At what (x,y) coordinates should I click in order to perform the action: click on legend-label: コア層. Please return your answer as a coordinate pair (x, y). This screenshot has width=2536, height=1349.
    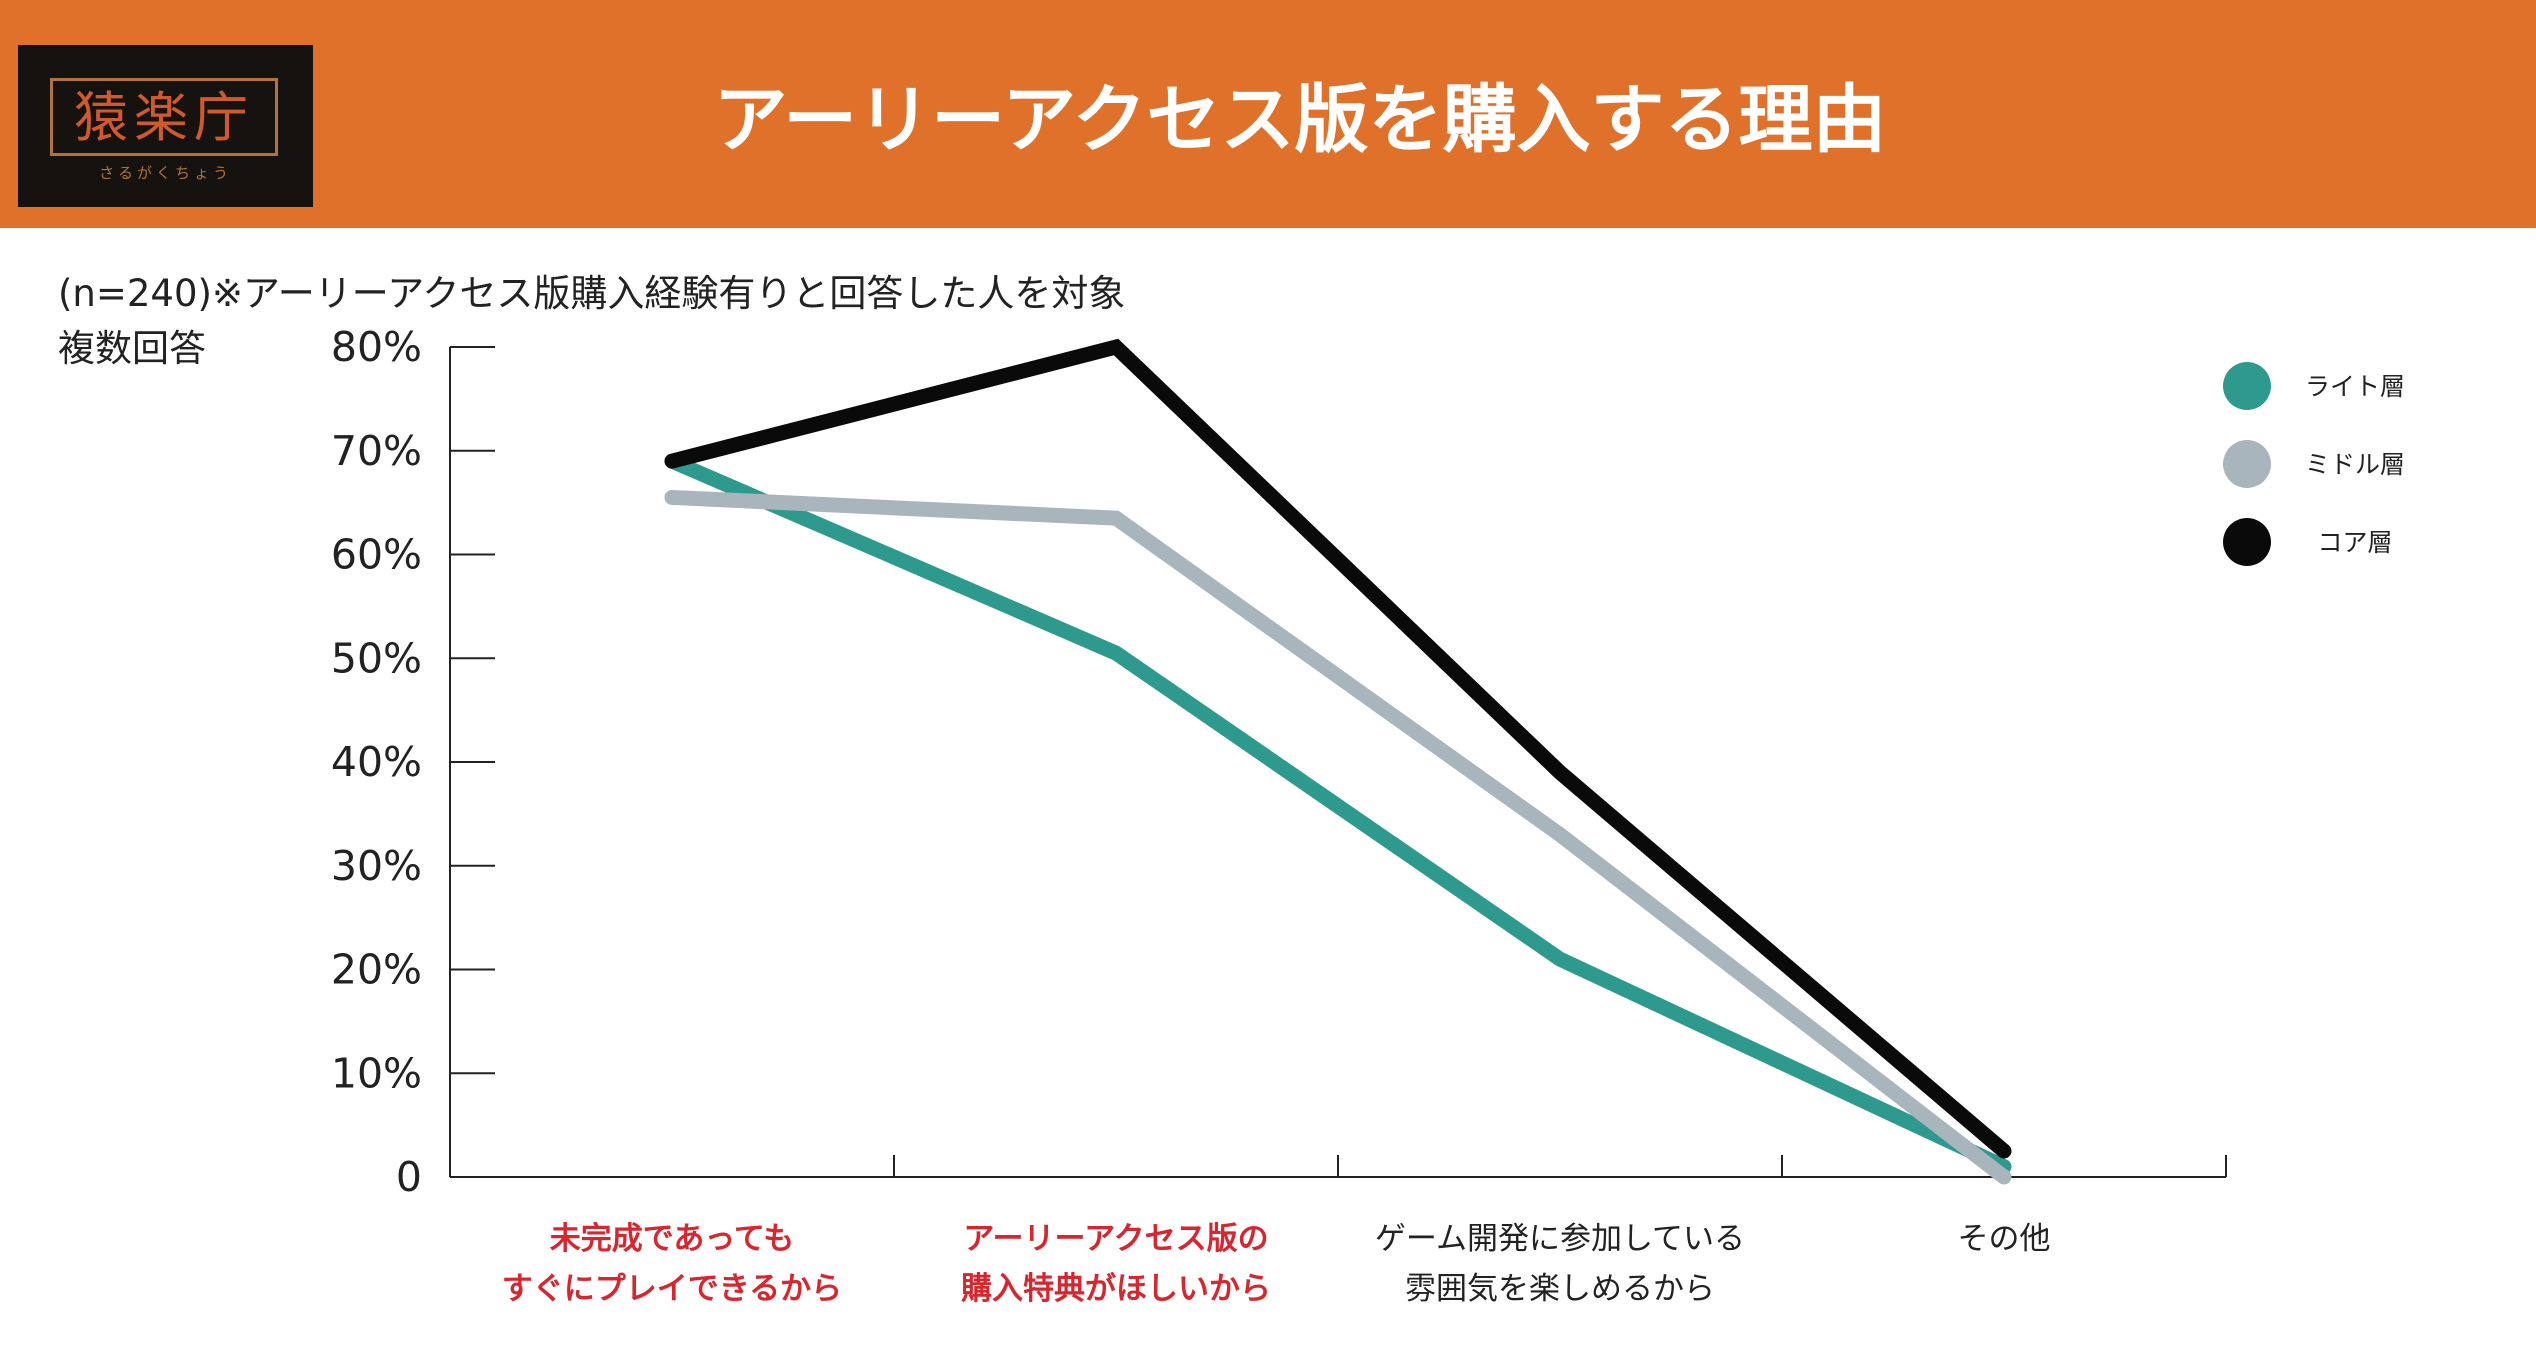
    Looking at the image, I should click on (2354, 542).